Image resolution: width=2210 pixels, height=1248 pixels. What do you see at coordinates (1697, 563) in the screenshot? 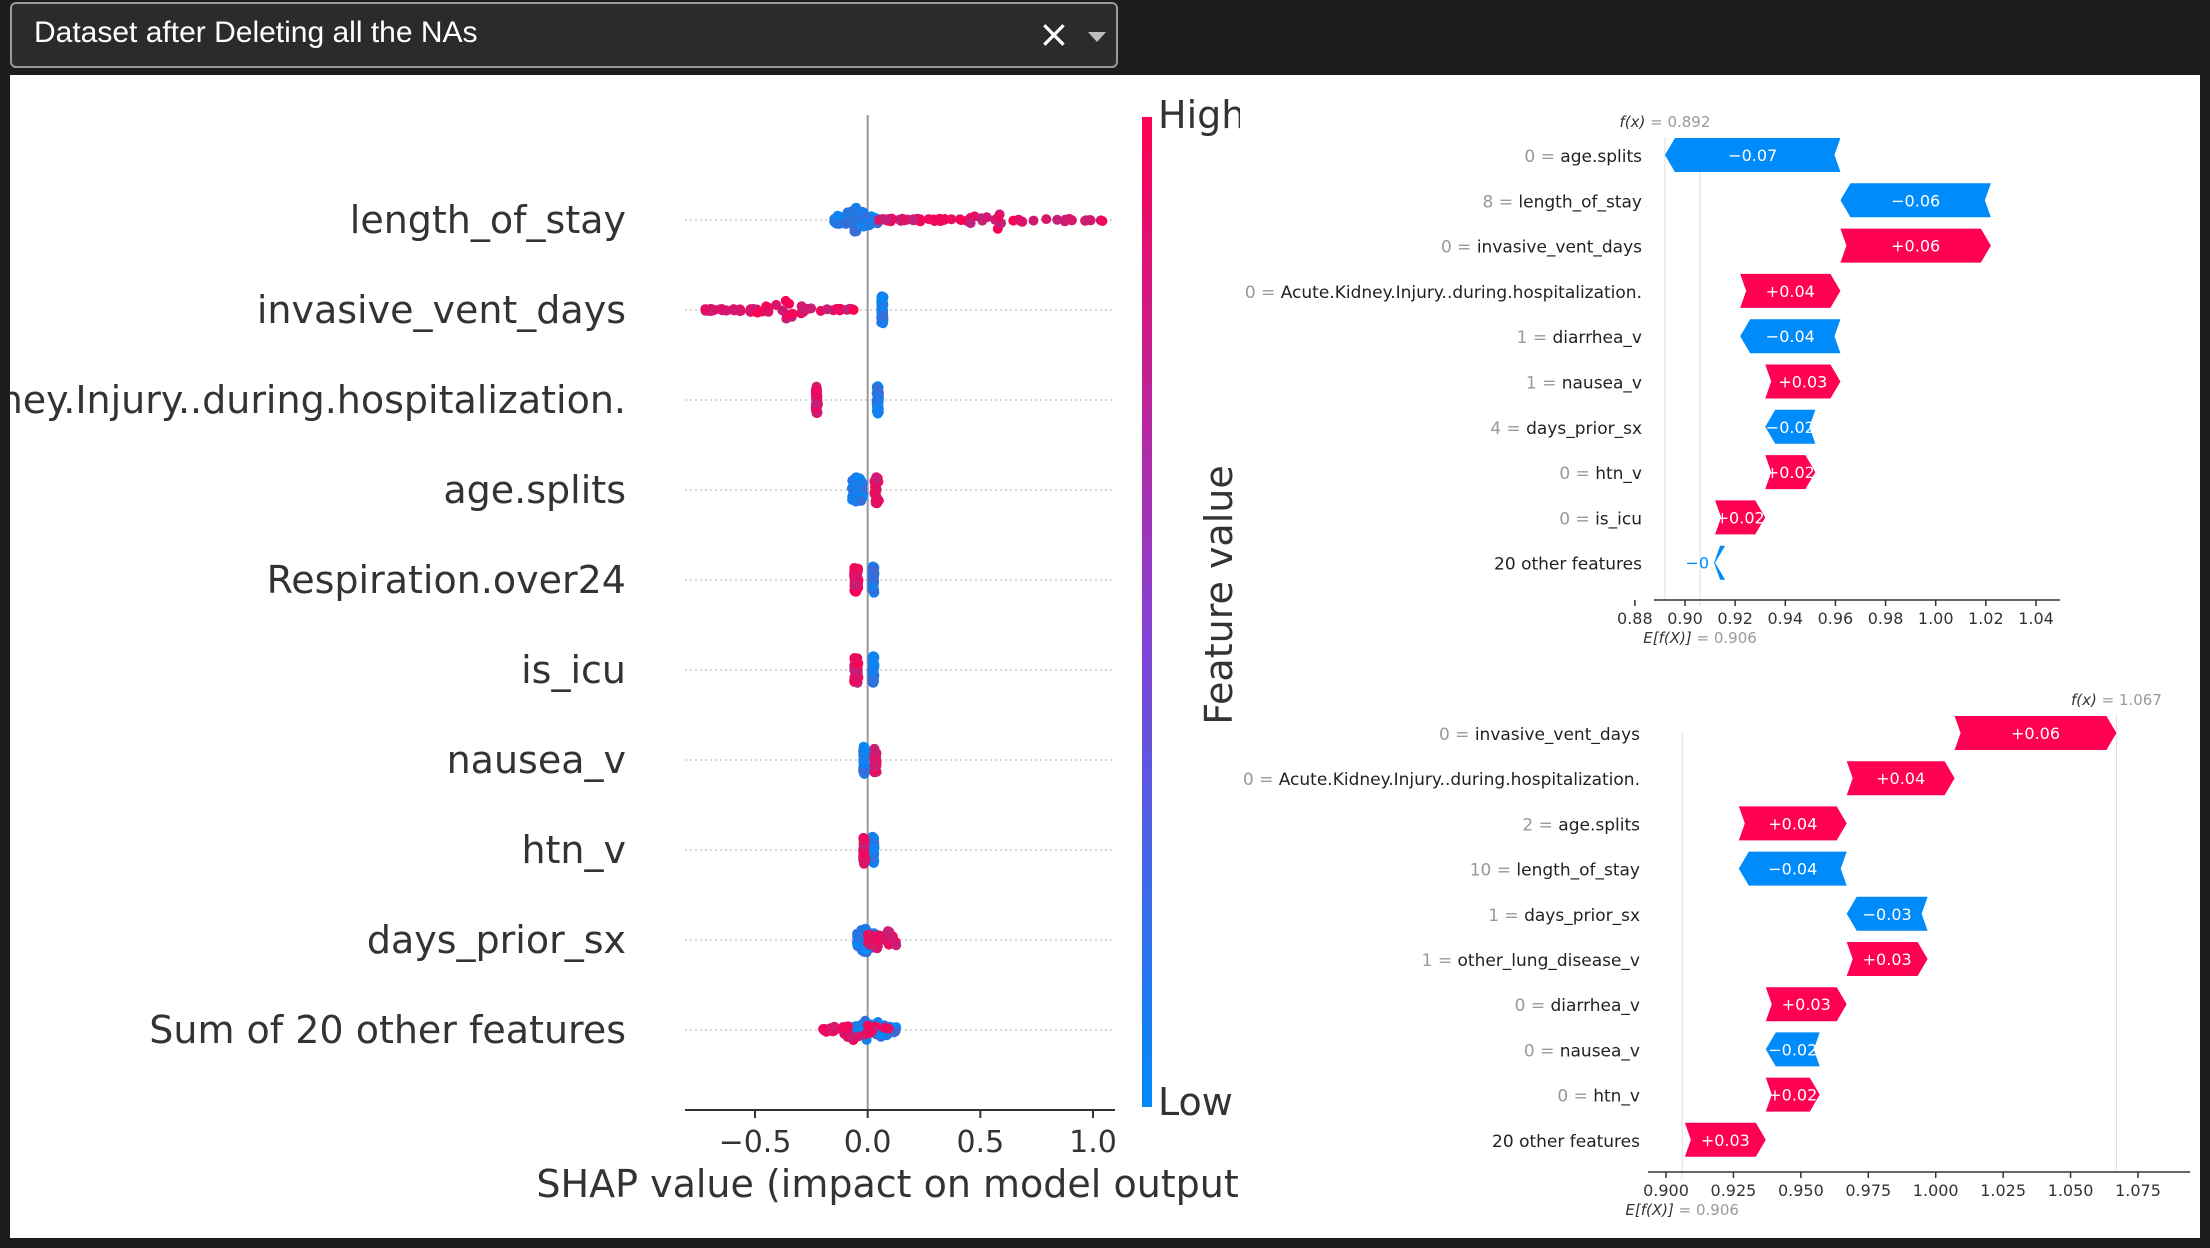
I see `waterfall-bar-label: −0` at bounding box center [1697, 563].